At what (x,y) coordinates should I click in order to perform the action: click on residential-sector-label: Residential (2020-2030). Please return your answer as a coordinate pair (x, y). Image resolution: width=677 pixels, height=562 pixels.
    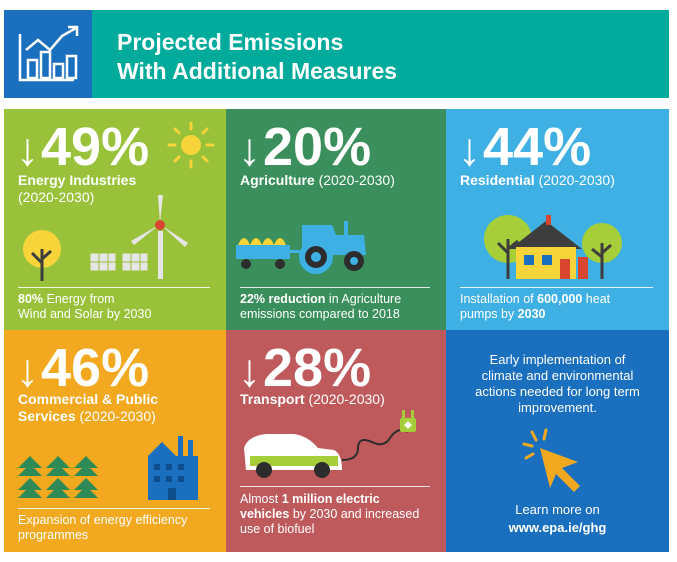
    Looking at the image, I should click on (537, 180).